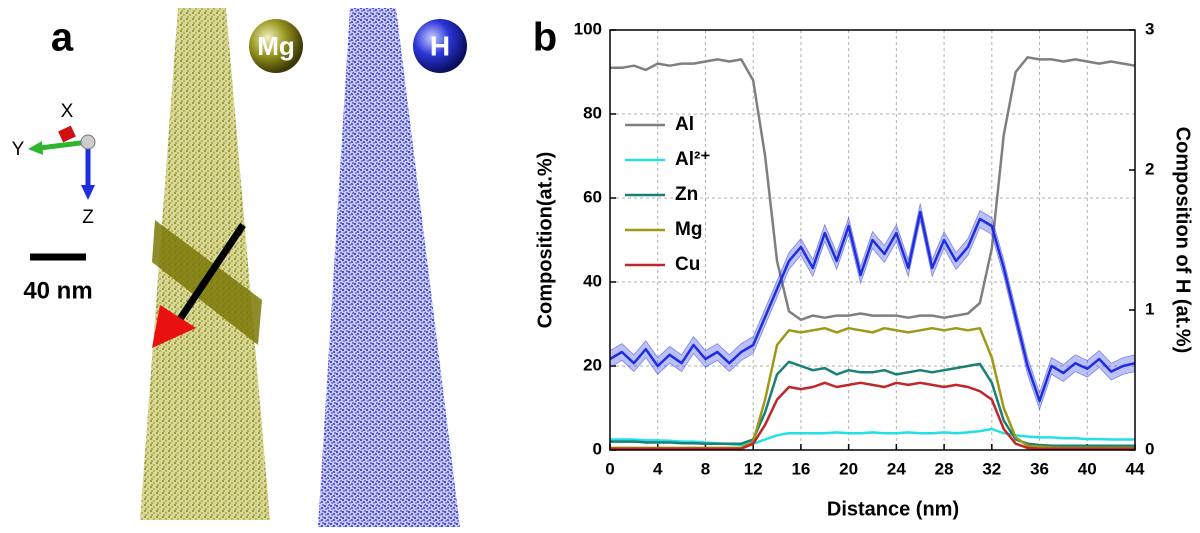 This screenshot has width=1200, height=533. I want to click on axis-x, so click(67, 134).